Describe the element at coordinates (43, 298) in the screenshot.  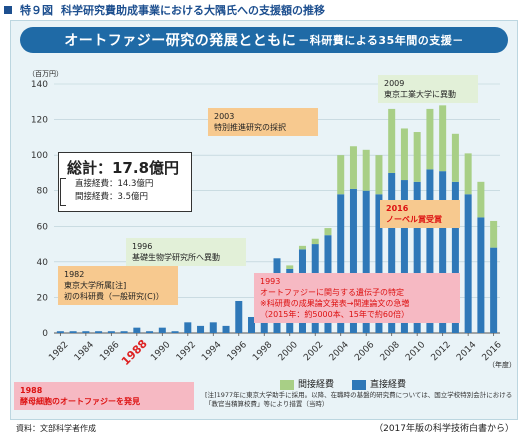
I see `y-tick-label: 20` at that location.